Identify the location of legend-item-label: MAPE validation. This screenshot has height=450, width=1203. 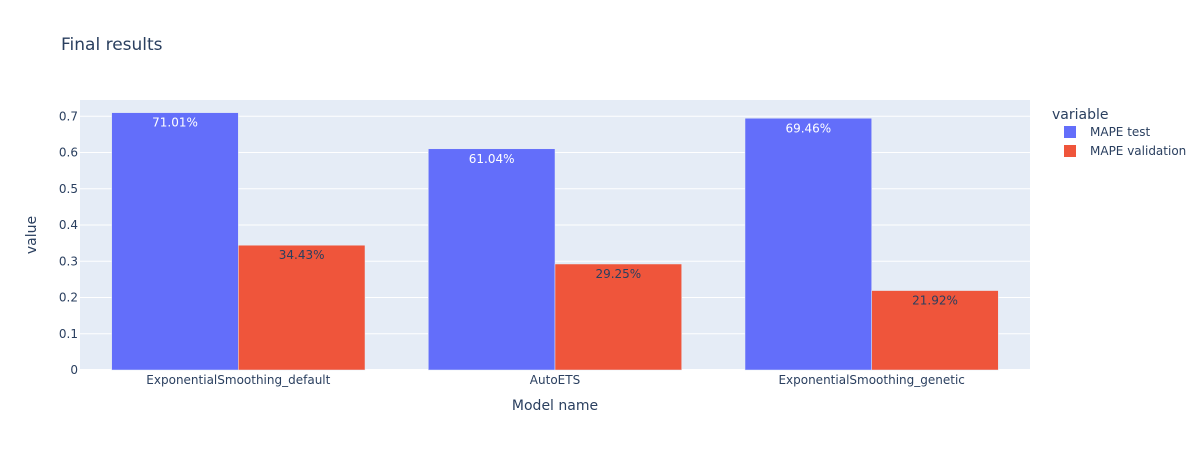
(1138, 151).